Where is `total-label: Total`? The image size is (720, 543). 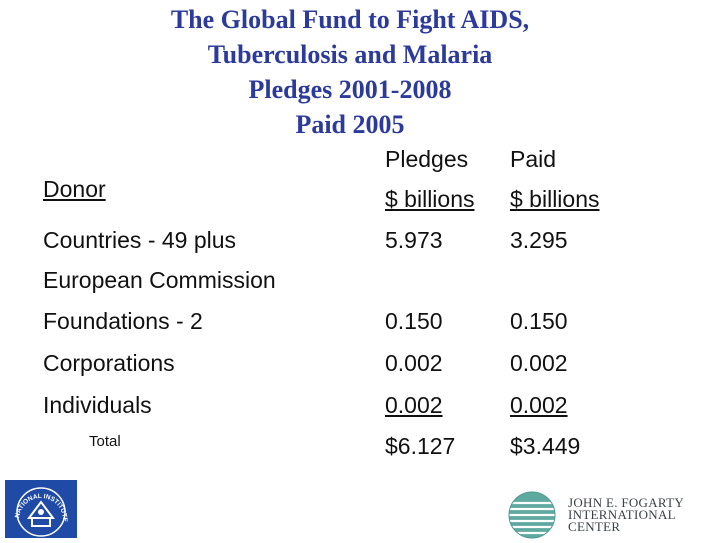 total-label: Total is located at coordinates (105, 441).